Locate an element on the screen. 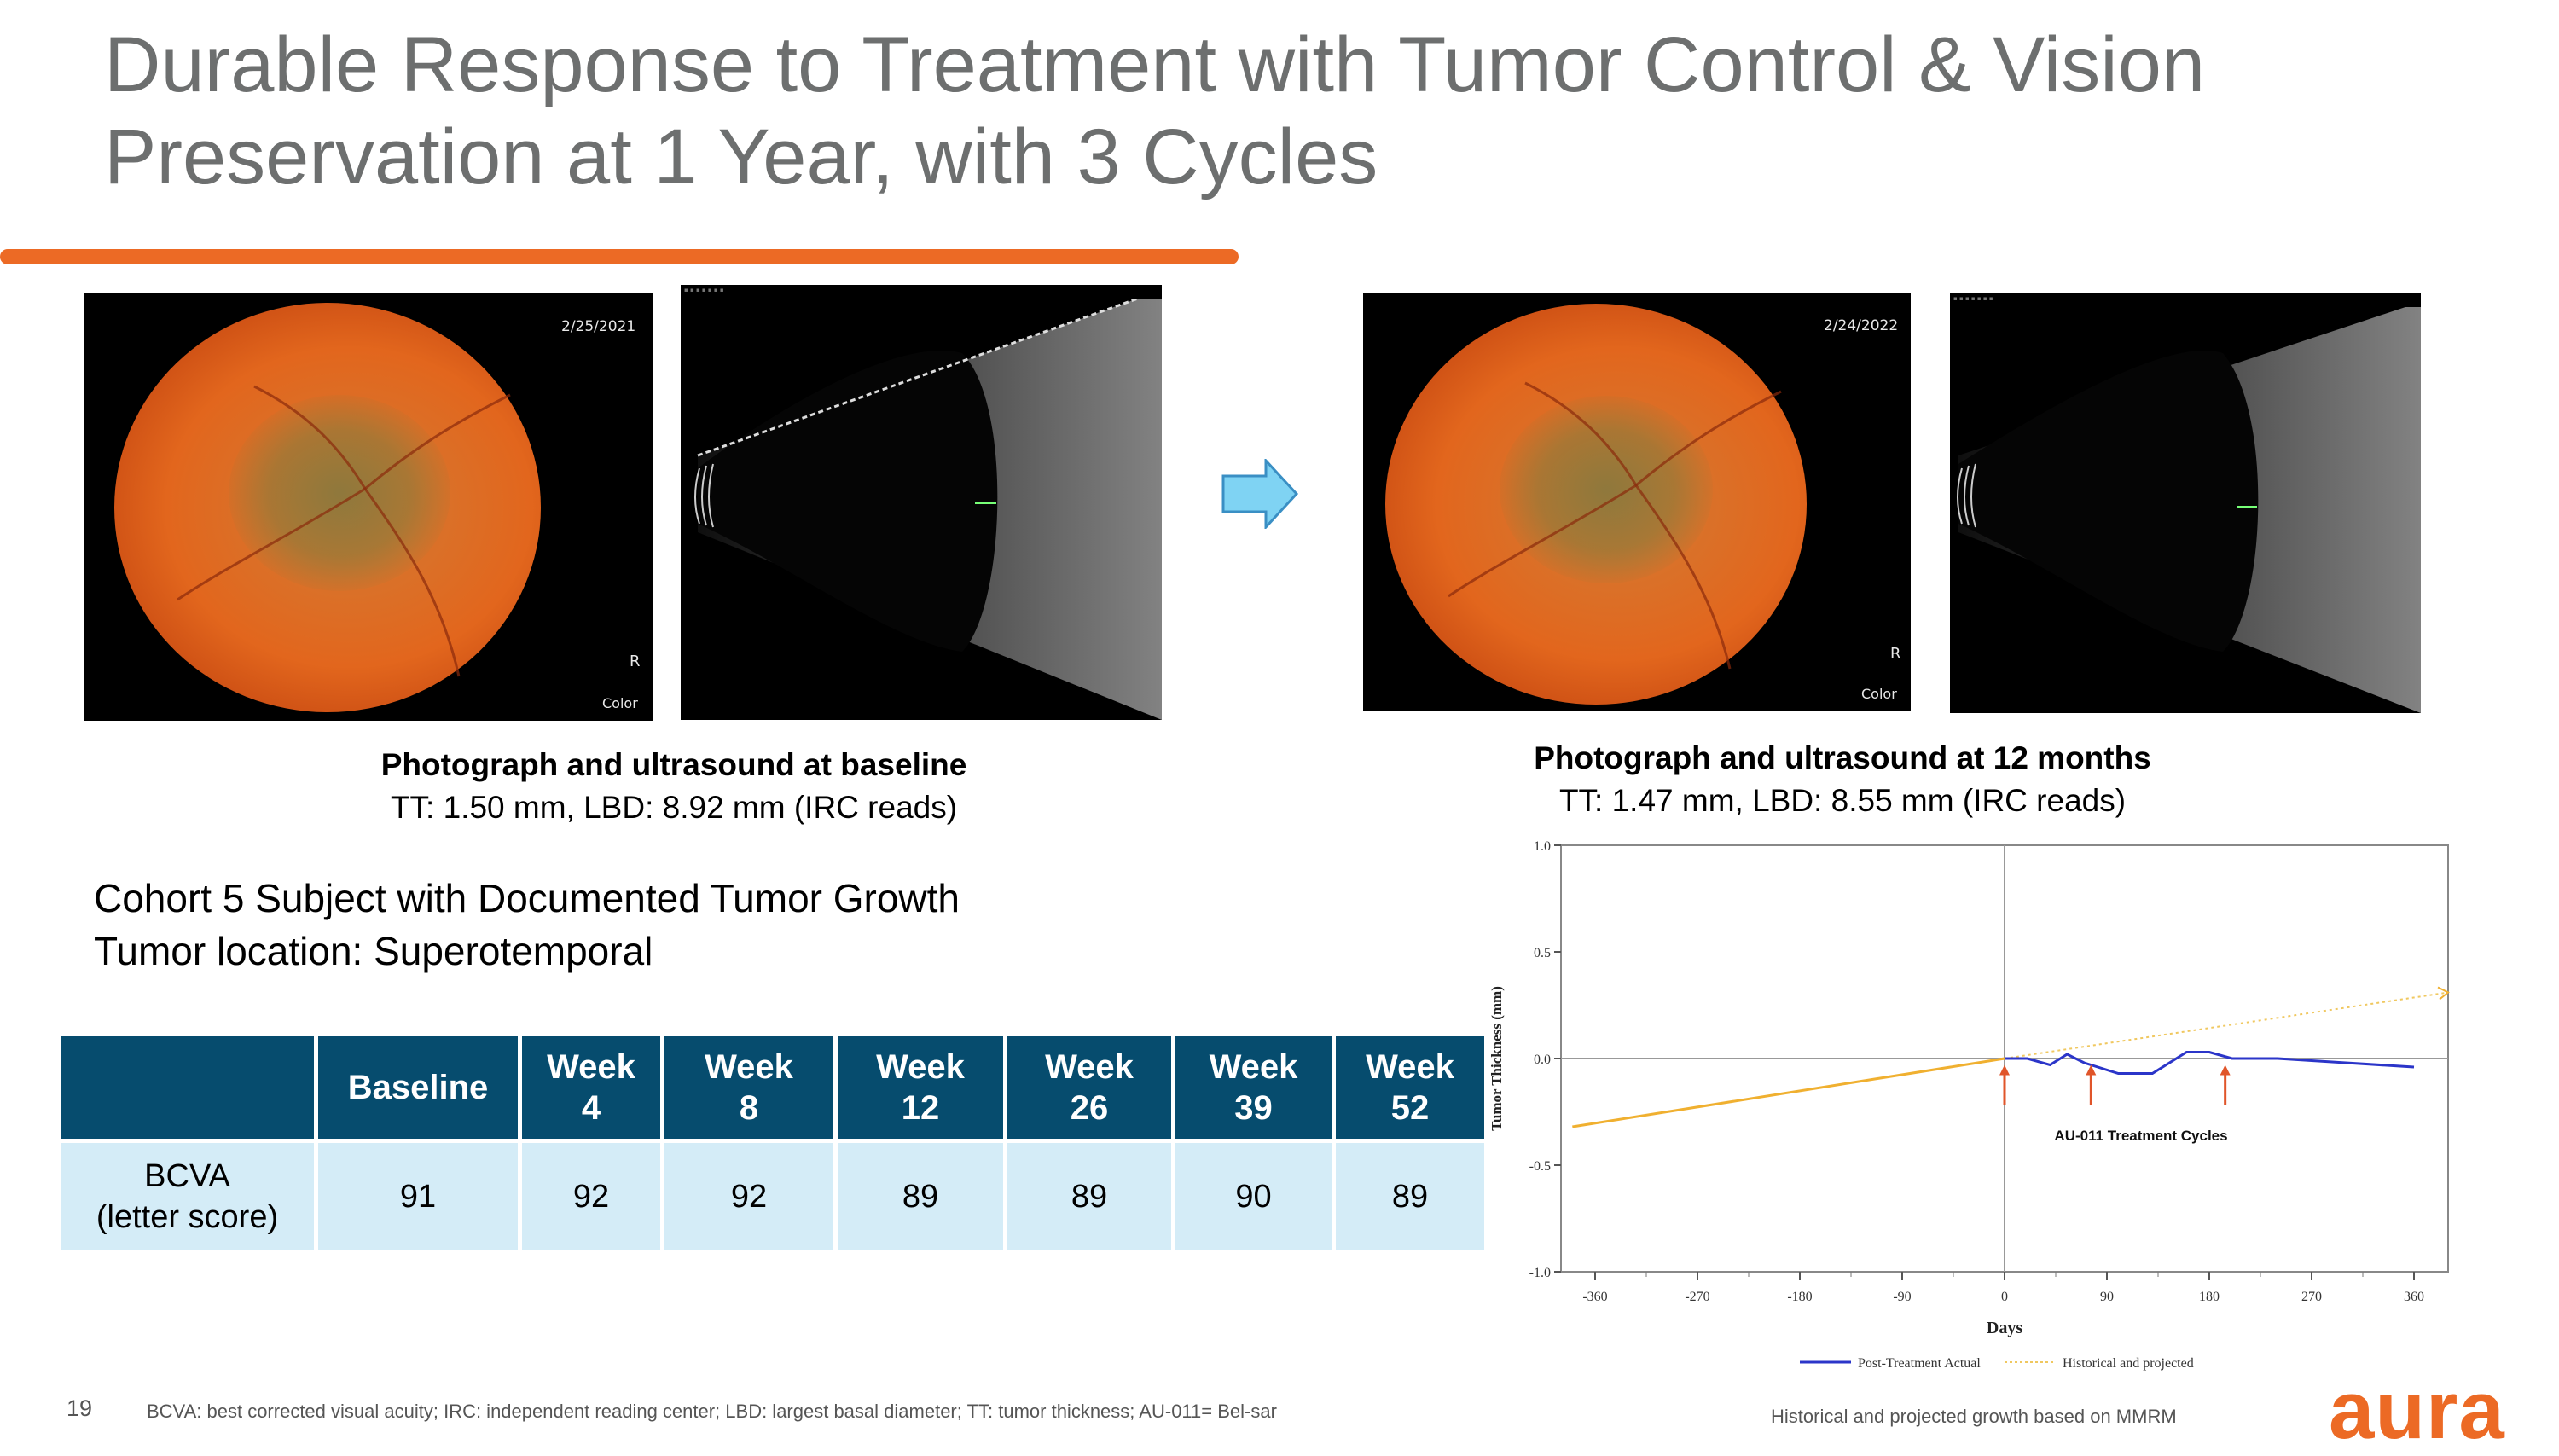 The height and width of the screenshot is (1456, 2559). table-row: BCVA (letter score) 91 92 92 89 89 90 89 is located at coordinates (772, 1196).